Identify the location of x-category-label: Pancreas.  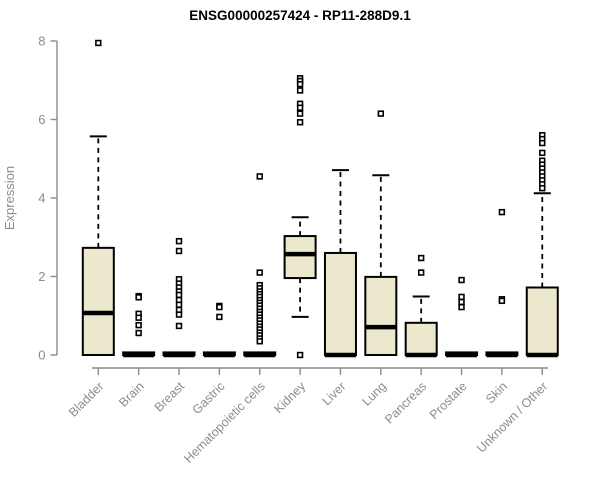
(405, 402).